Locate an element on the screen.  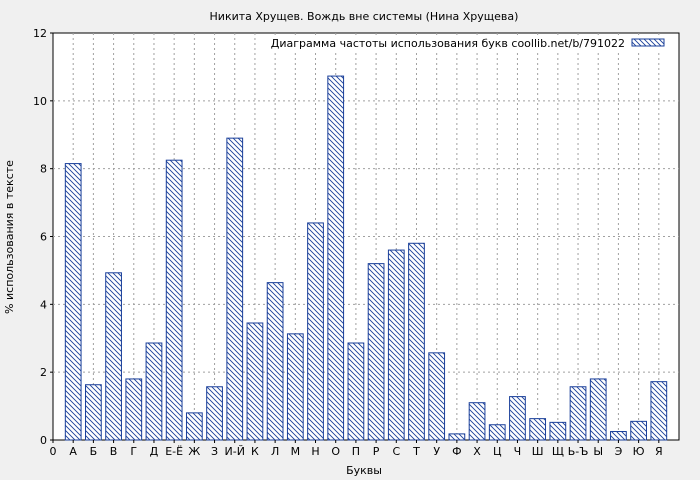
y-tick-label: 0 is located at coordinates (43, 440).